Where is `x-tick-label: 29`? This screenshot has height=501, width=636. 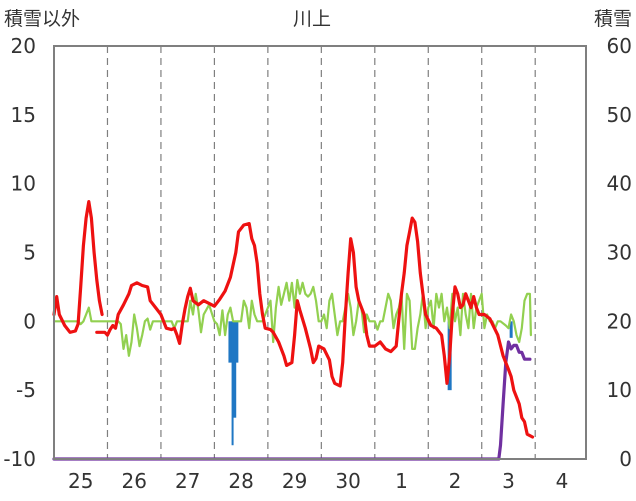 x-tick-label: 29 is located at coordinates (294, 481).